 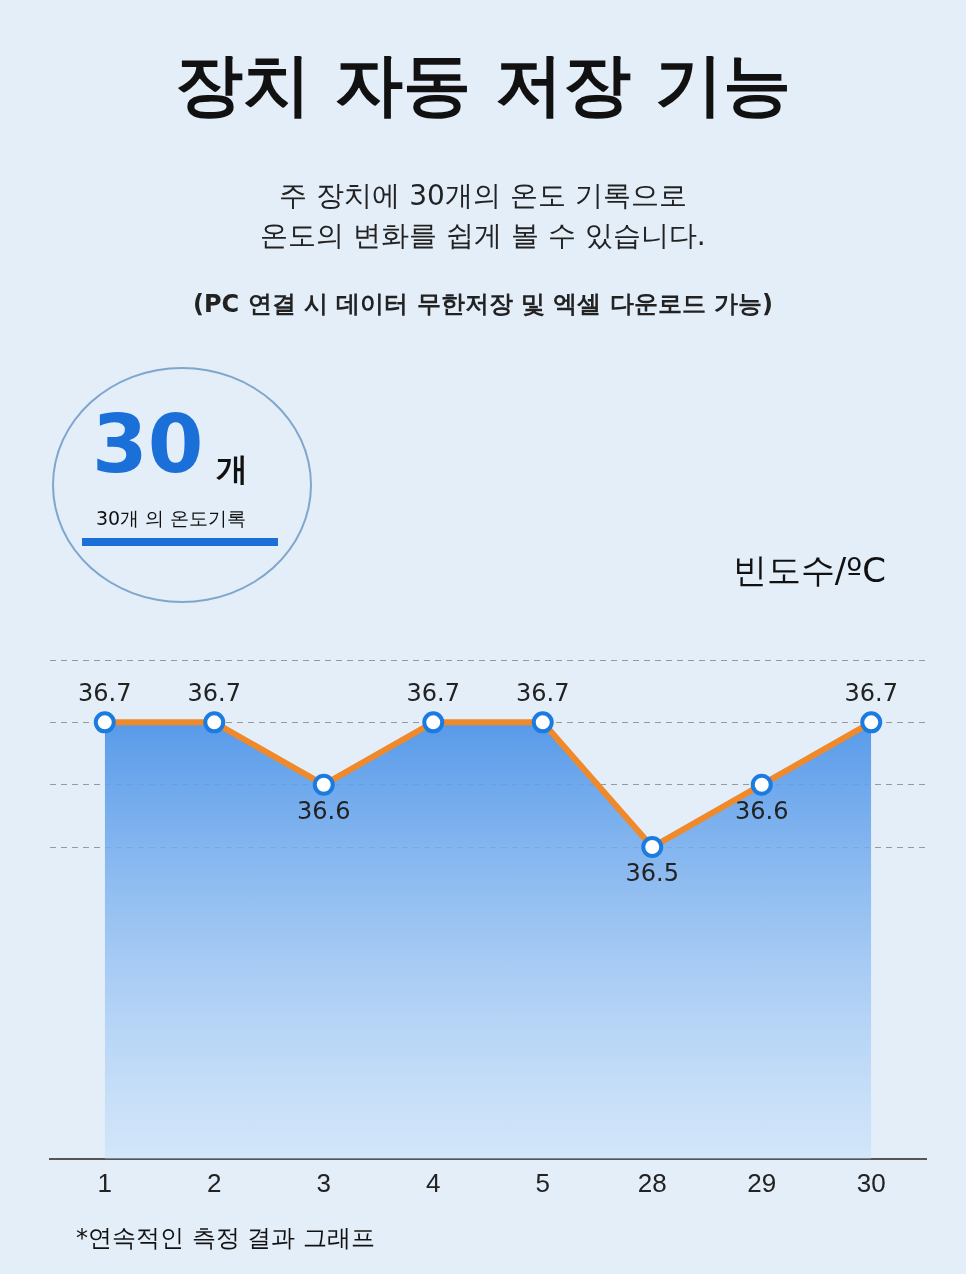 What do you see at coordinates (104, 1182) in the screenshot?
I see `x-tick-label: 1` at bounding box center [104, 1182].